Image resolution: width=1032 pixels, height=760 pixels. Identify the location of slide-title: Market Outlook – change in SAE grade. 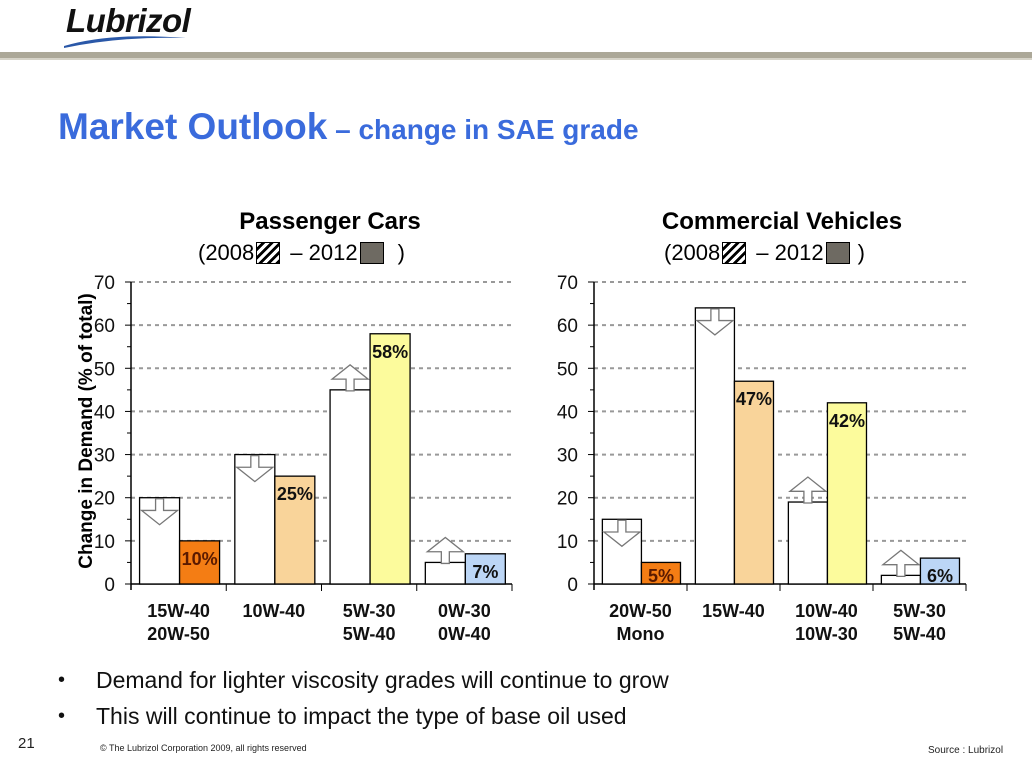
(348, 127).